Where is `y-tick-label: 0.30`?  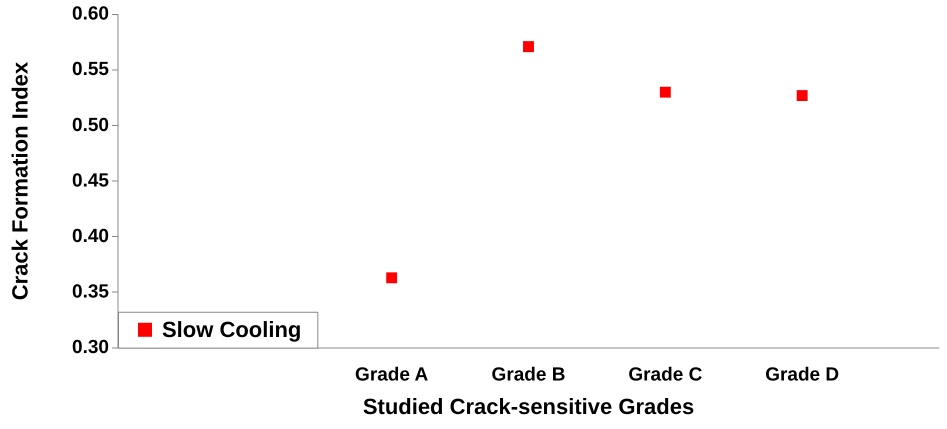 y-tick-label: 0.30 is located at coordinates (90, 347).